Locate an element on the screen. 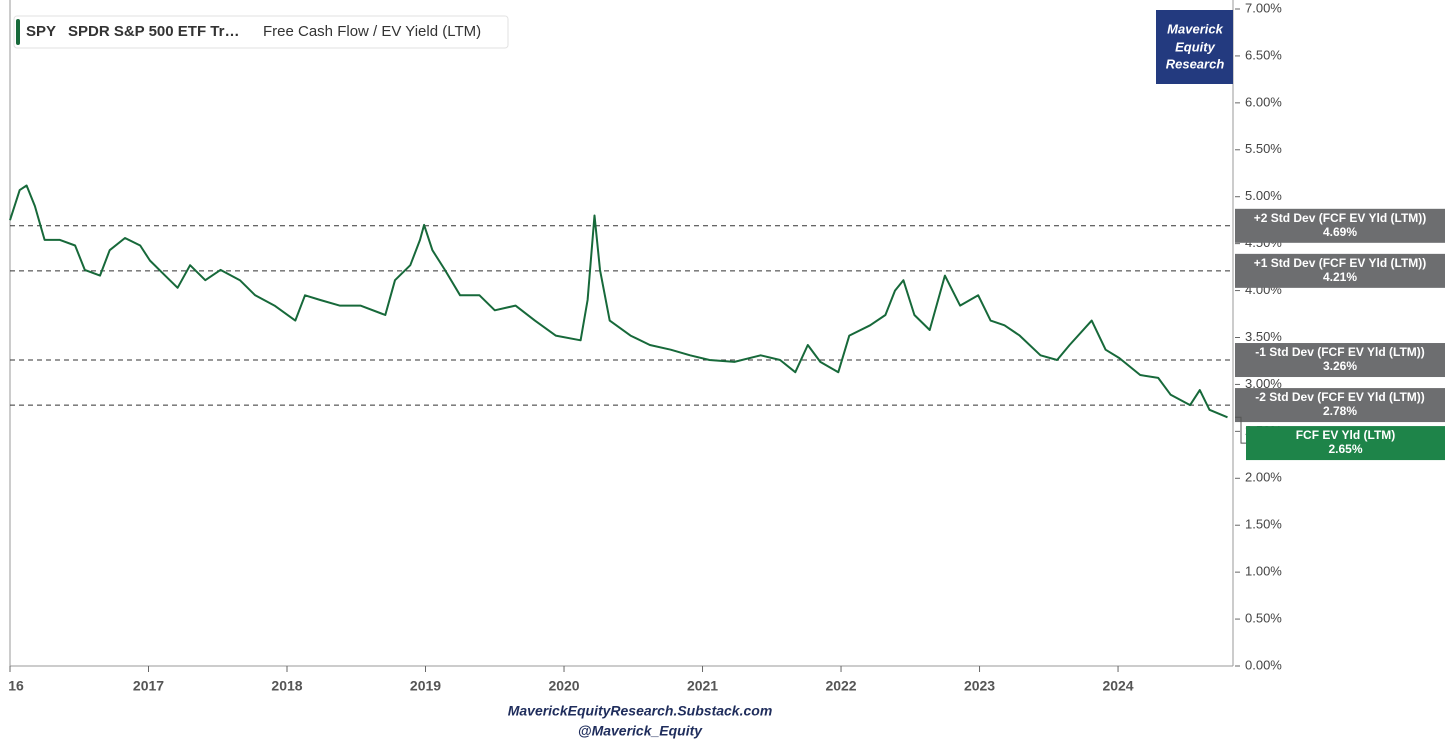  connector is located at coordinates (1240, 430).